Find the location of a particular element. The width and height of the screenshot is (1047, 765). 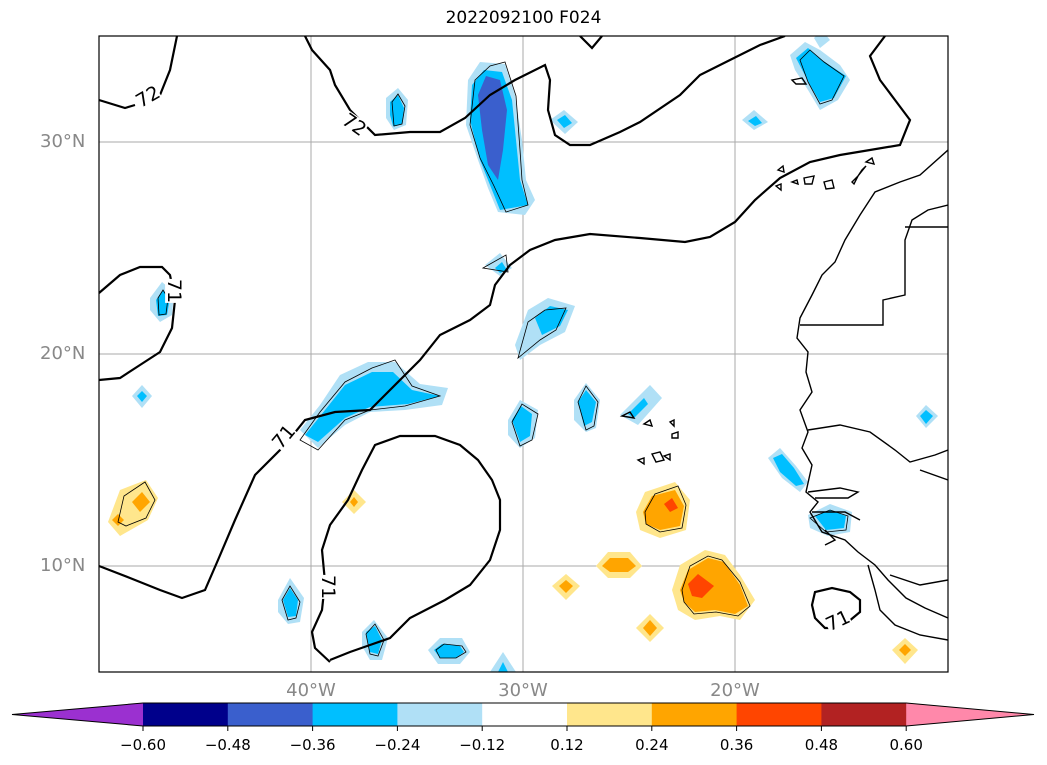

colorbar-extend-max is located at coordinates (970, 714).